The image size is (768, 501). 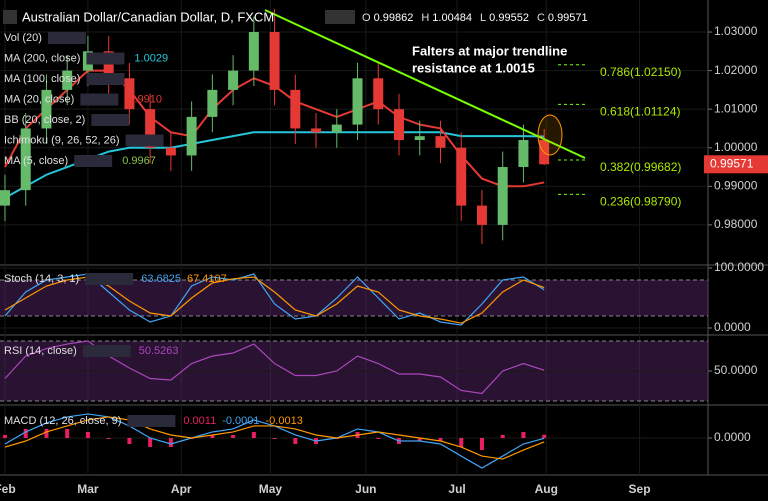 I want to click on fib-label: 0.618(1.01124), so click(x=640, y=112).